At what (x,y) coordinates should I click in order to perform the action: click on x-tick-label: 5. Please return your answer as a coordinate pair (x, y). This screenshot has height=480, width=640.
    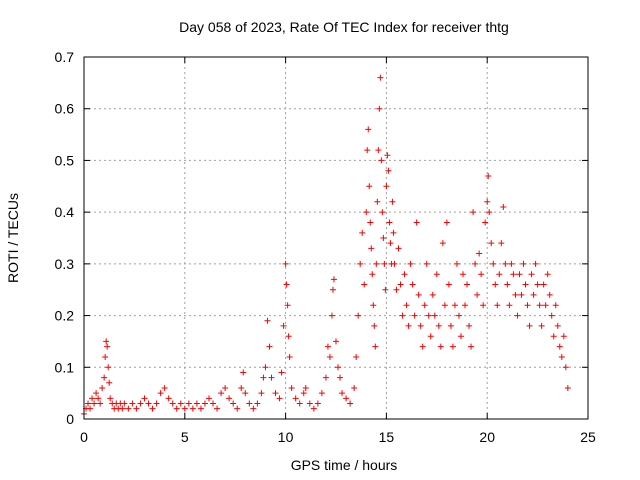
    Looking at the image, I should click on (185, 437).